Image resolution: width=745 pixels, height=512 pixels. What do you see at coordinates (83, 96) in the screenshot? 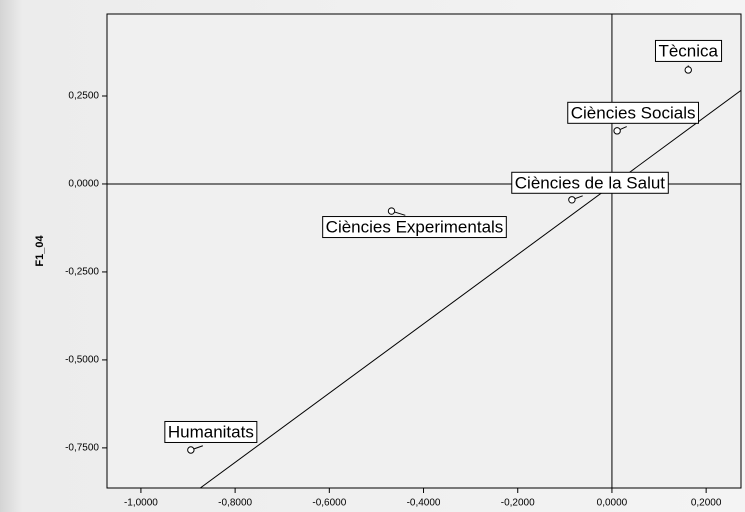
I see `y-tick-label: 0,2500` at bounding box center [83, 96].